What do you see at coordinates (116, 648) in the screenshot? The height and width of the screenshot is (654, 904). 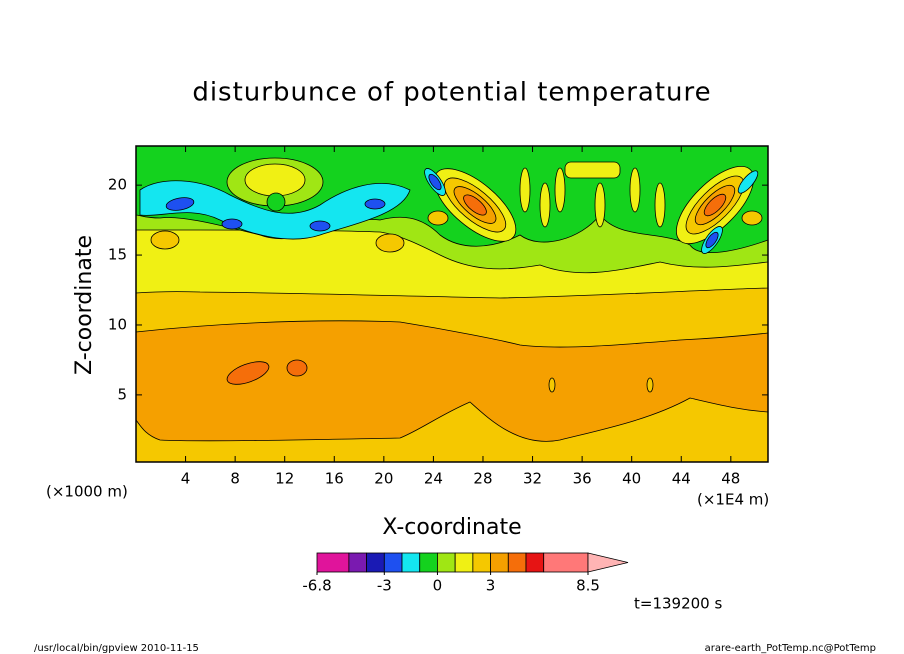 I see `footer-left: /usr/local/bin/gpview 2010-11-15` at bounding box center [116, 648].